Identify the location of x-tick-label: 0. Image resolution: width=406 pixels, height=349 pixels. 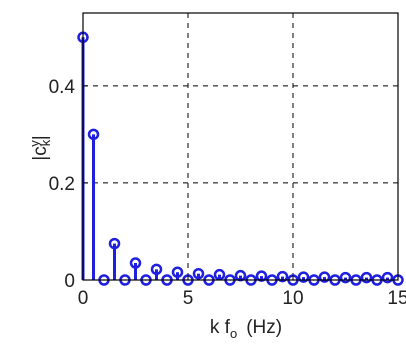
(83, 298).